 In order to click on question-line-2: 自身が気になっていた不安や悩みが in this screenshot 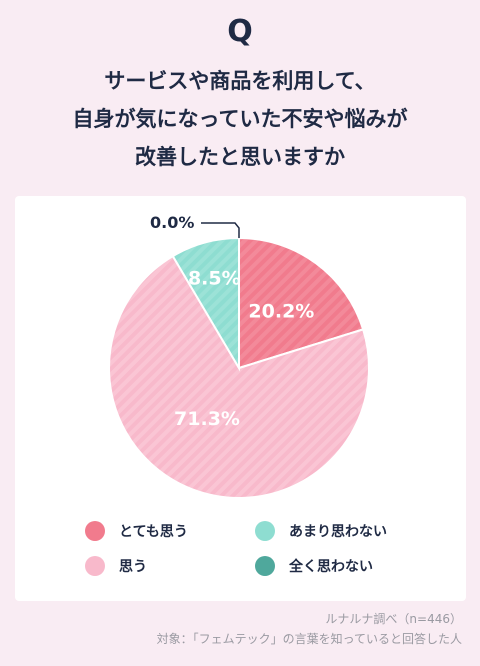, I will do `click(240, 119)`.